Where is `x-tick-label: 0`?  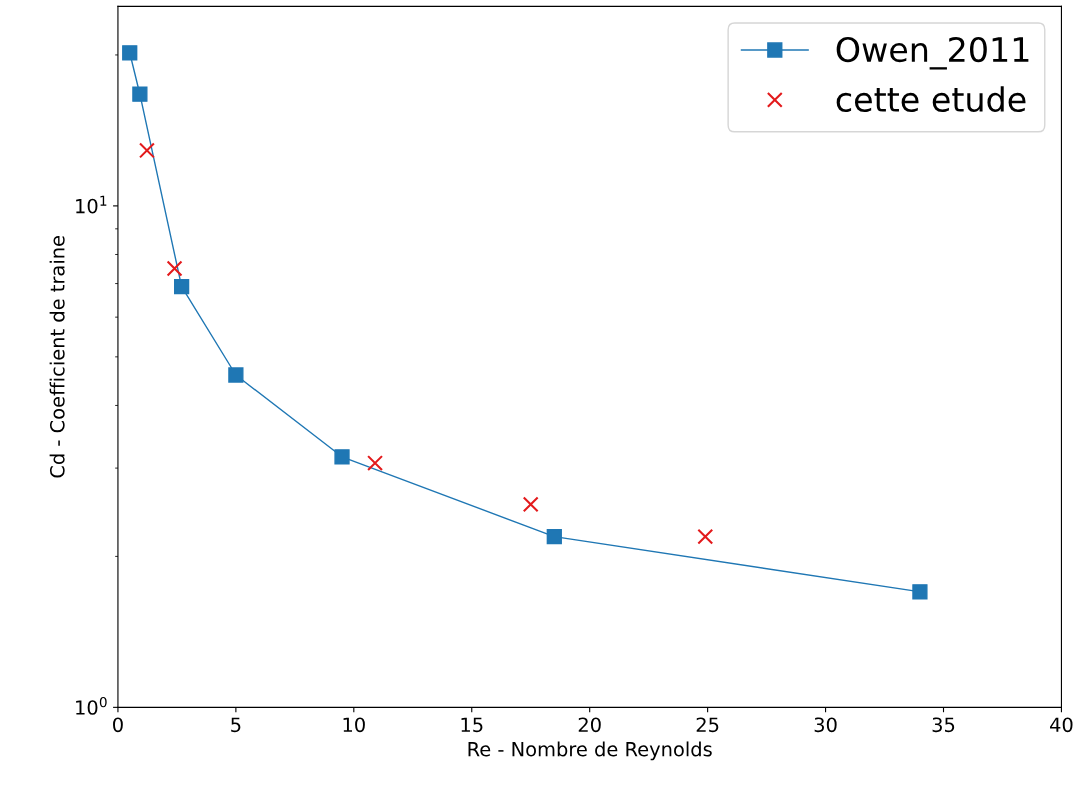
x-tick-label: 0 is located at coordinates (118, 725).